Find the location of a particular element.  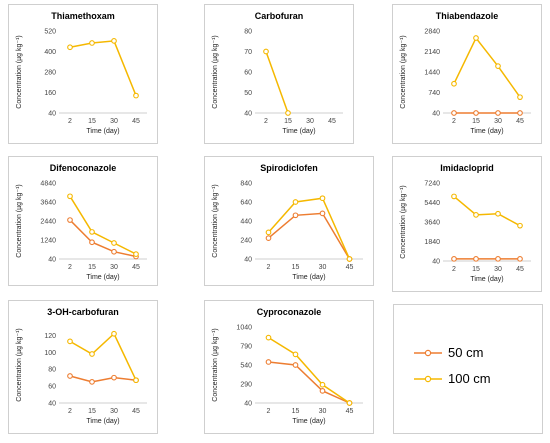

y-tick-label: 1840 is located at coordinates (432, 242).